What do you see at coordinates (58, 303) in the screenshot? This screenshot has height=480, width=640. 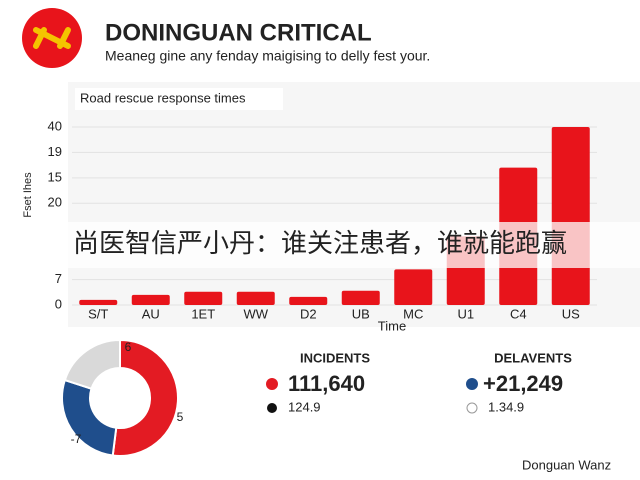 I see `y-tick-label: 0` at bounding box center [58, 303].